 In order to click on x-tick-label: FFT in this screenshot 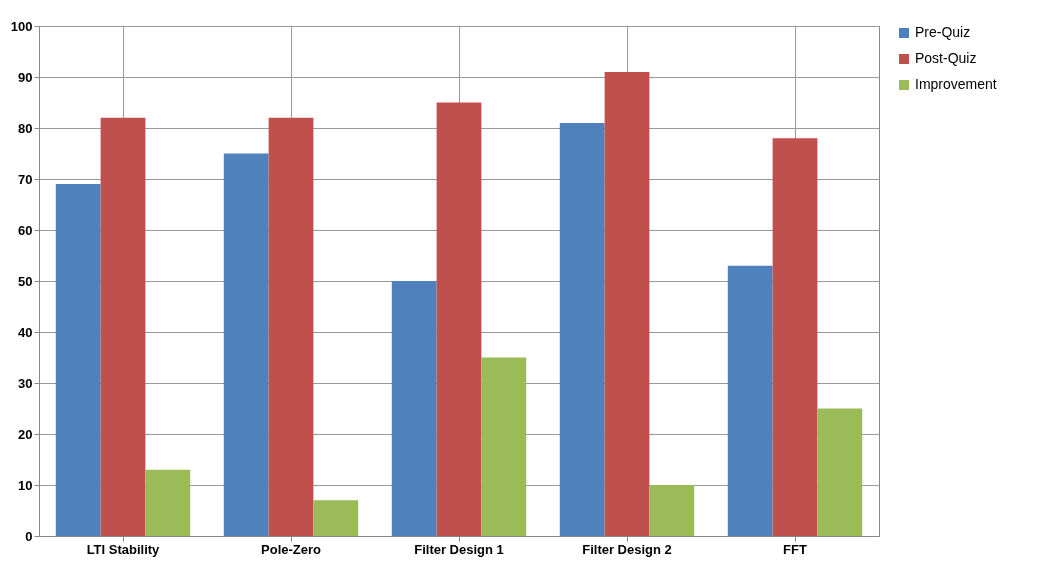, I will do `click(795, 549)`.